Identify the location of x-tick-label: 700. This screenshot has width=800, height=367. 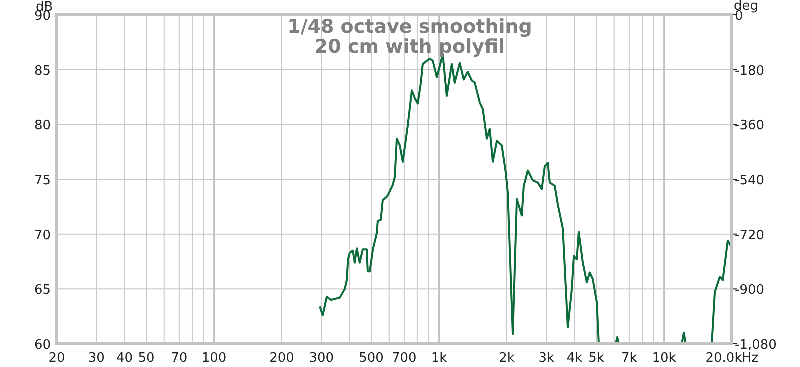
(404, 358).